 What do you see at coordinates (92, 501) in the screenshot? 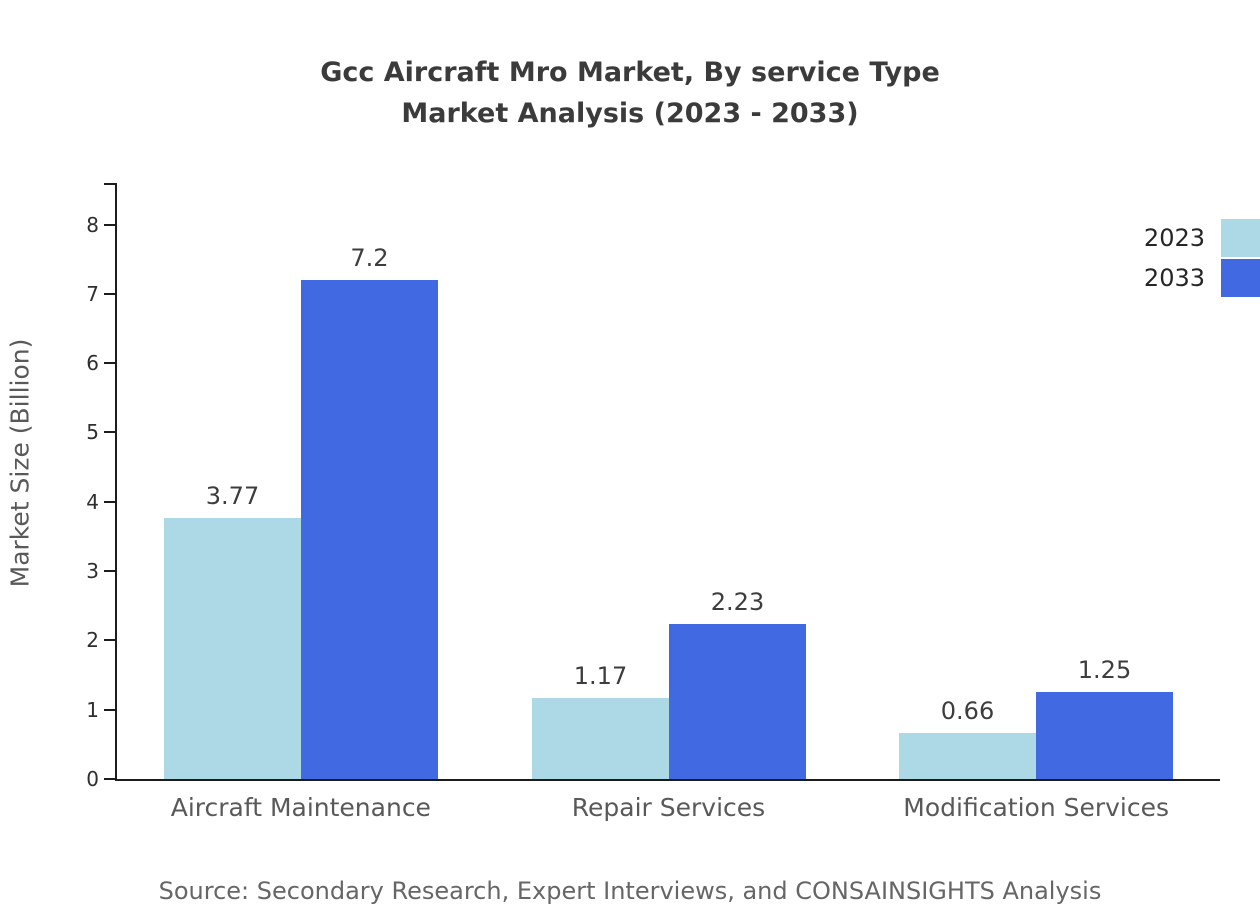
I see `y-tick-label: 4` at bounding box center [92, 501].